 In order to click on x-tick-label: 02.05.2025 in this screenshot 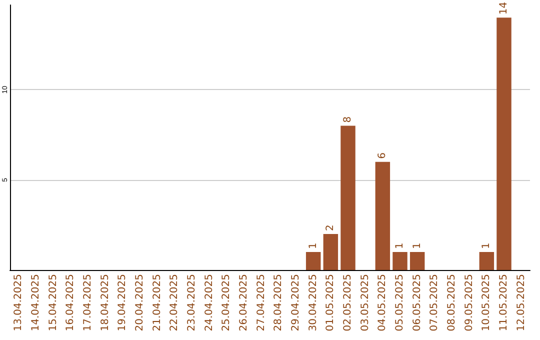, I will do `click(348, 303)`.